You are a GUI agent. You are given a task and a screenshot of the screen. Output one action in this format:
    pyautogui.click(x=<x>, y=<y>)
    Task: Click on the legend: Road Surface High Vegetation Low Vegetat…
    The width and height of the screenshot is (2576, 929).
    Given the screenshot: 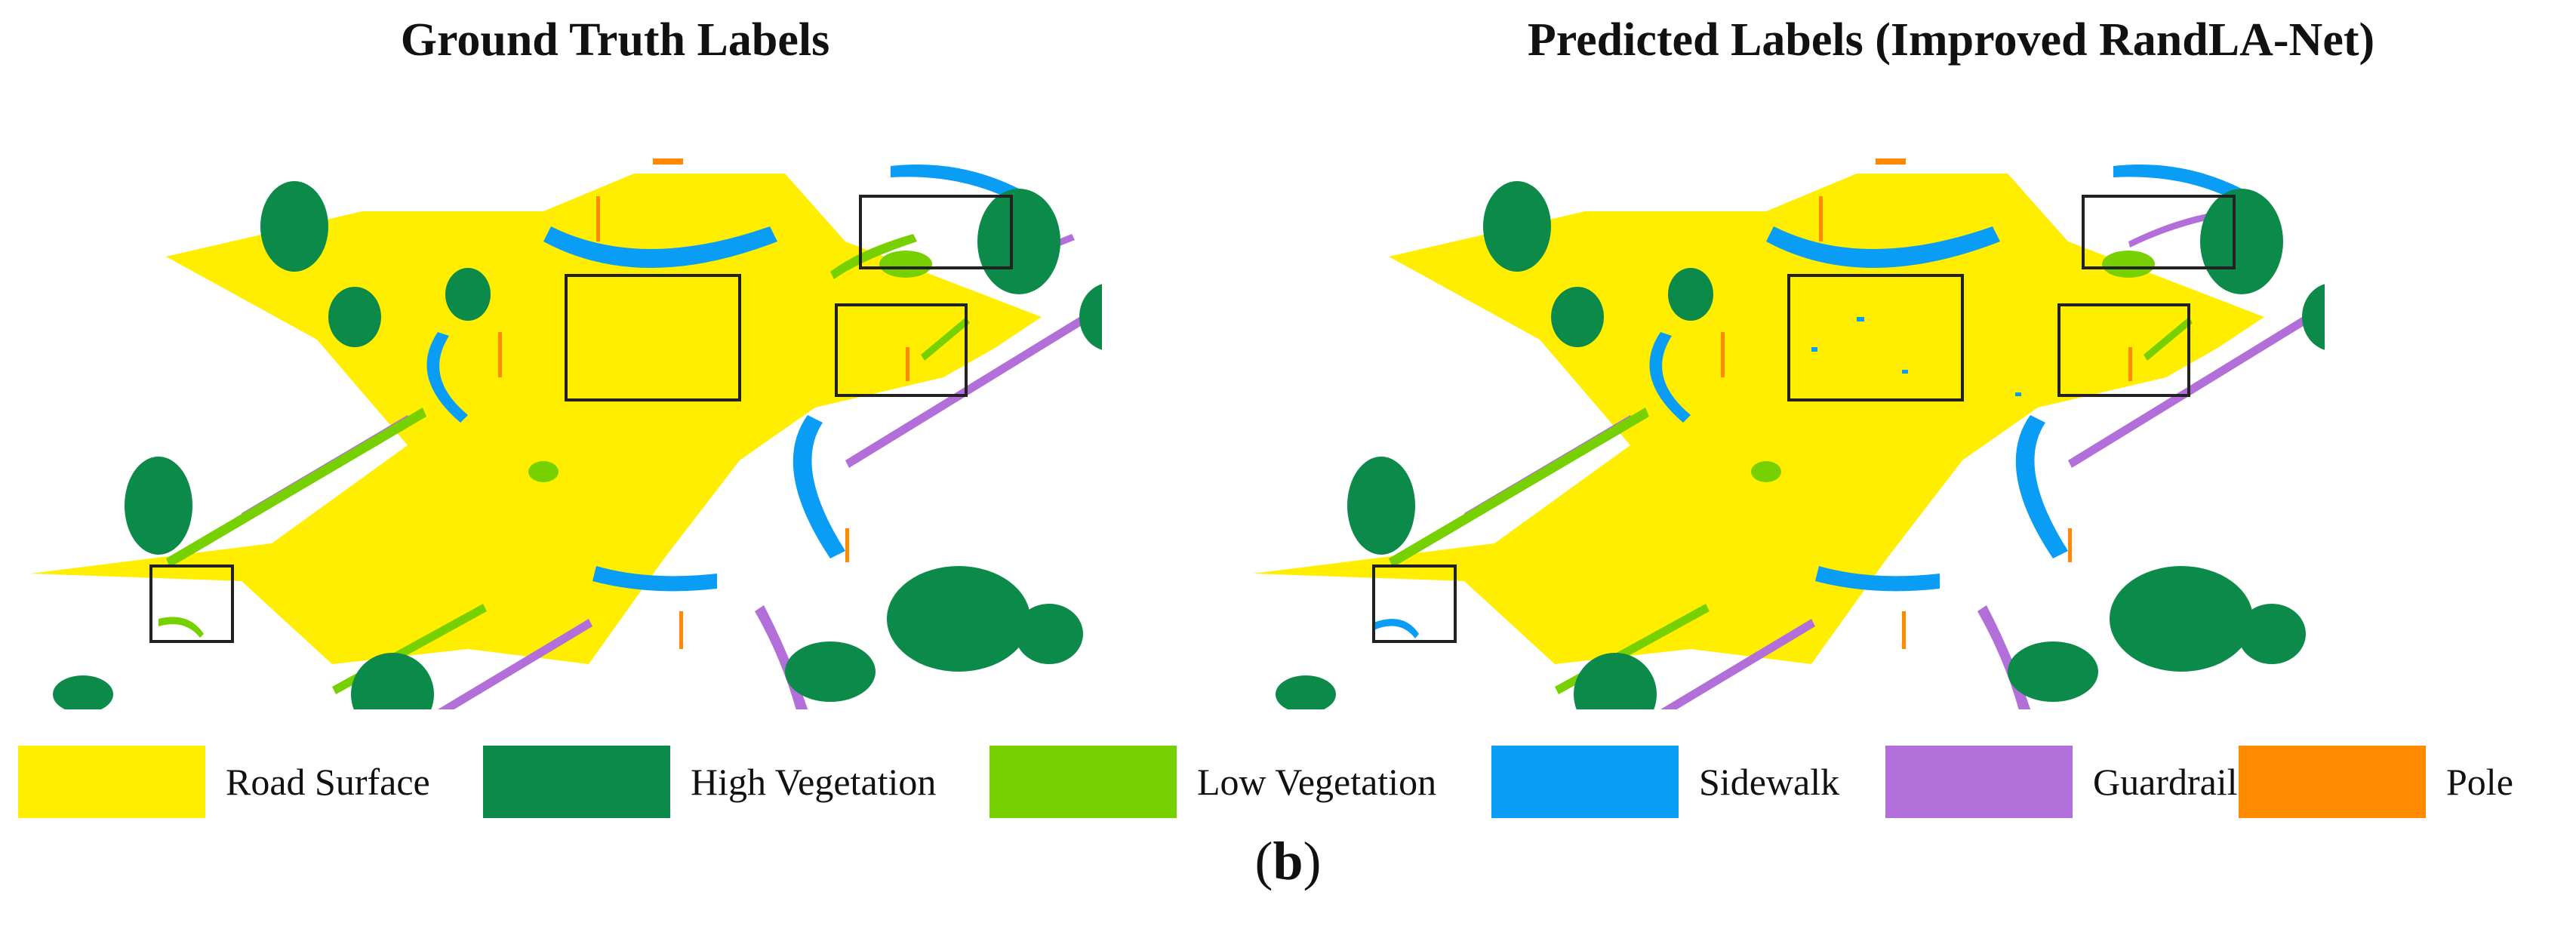 What is the action you would take?
    pyautogui.click(x=1290, y=784)
    